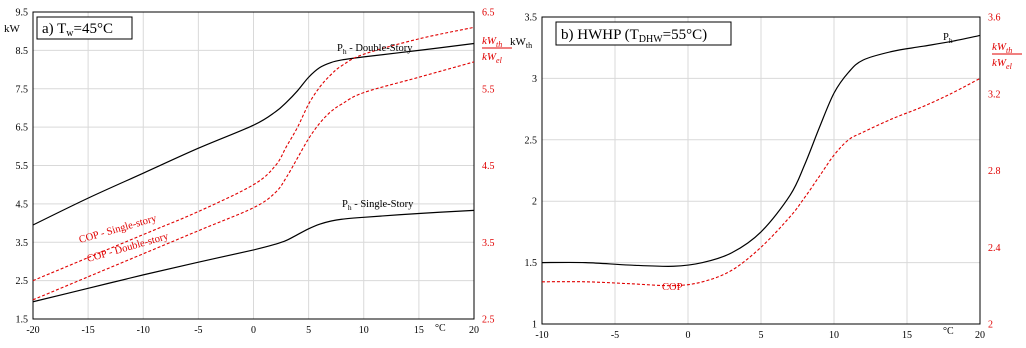  Describe the element at coordinates (22, 166) in the screenshot. I see `y-tick-label: 5.5` at that location.